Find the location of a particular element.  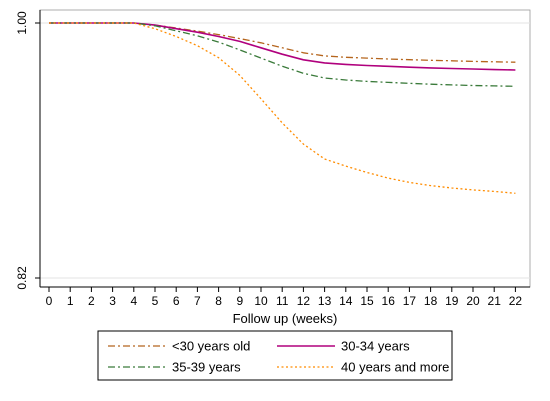

x-tick-label: 8 is located at coordinates (218, 301).